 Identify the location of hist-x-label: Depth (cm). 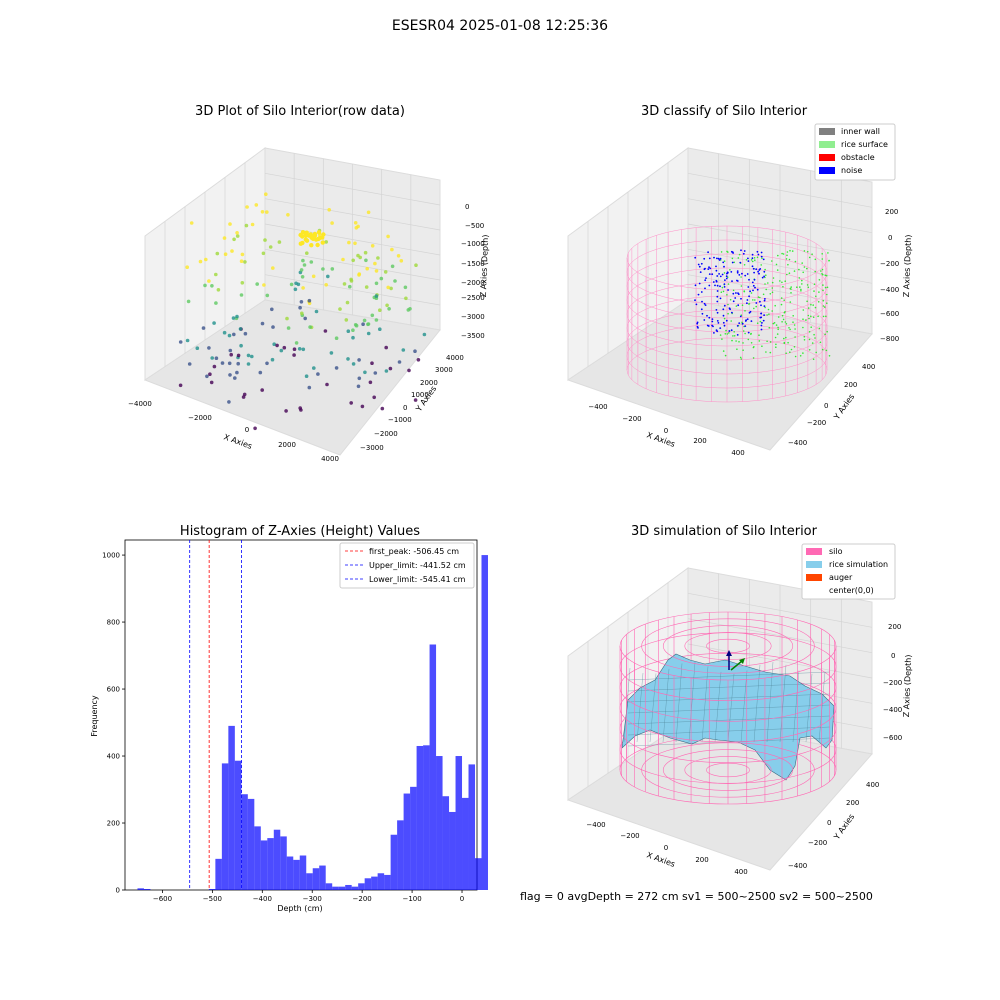
(299, 908).